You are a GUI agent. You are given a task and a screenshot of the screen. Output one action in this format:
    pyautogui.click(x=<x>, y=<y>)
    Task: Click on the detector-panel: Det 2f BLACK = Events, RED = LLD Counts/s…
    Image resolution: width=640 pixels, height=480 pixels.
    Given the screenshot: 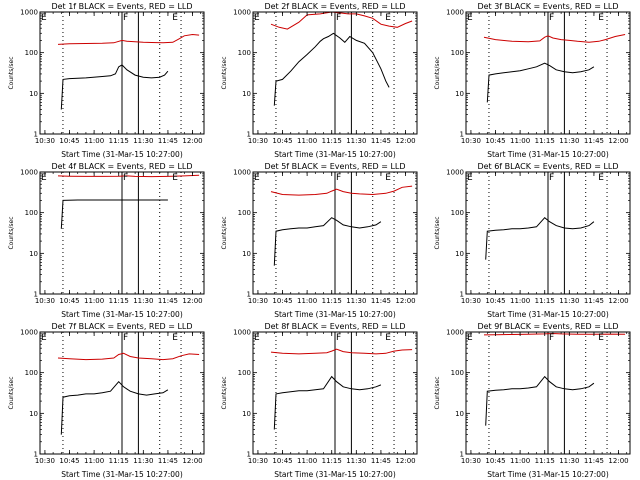 What is the action you would take?
    pyautogui.click(x=319, y=80)
    